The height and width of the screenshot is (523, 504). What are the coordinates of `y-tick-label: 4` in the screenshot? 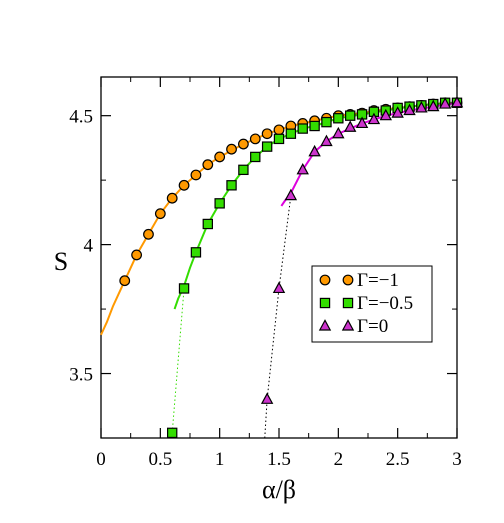 It's located at (89, 246).